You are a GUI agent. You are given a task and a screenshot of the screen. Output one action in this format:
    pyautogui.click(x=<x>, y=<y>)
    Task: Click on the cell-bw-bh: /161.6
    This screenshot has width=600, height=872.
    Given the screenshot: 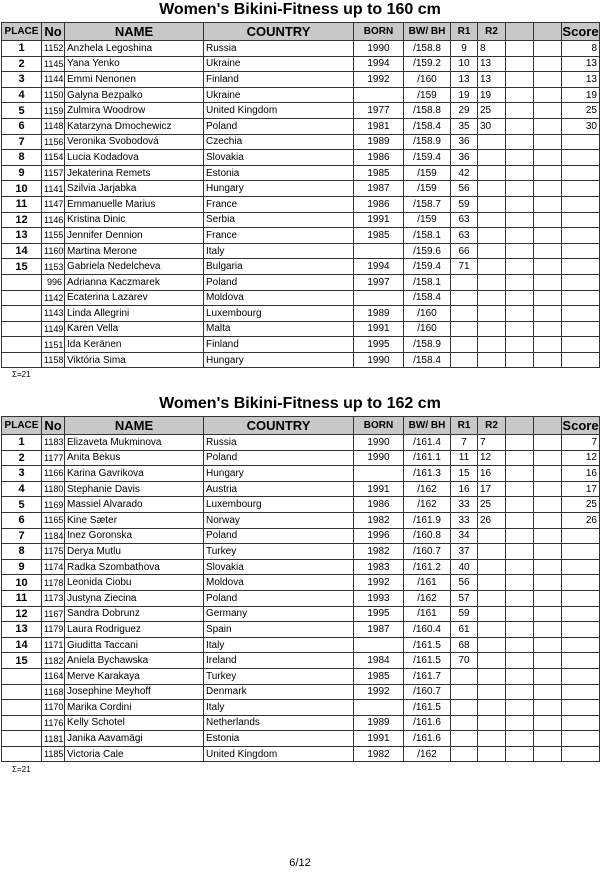 What is the action you would take?
    pyautogui.click(x=427, y=723)
    